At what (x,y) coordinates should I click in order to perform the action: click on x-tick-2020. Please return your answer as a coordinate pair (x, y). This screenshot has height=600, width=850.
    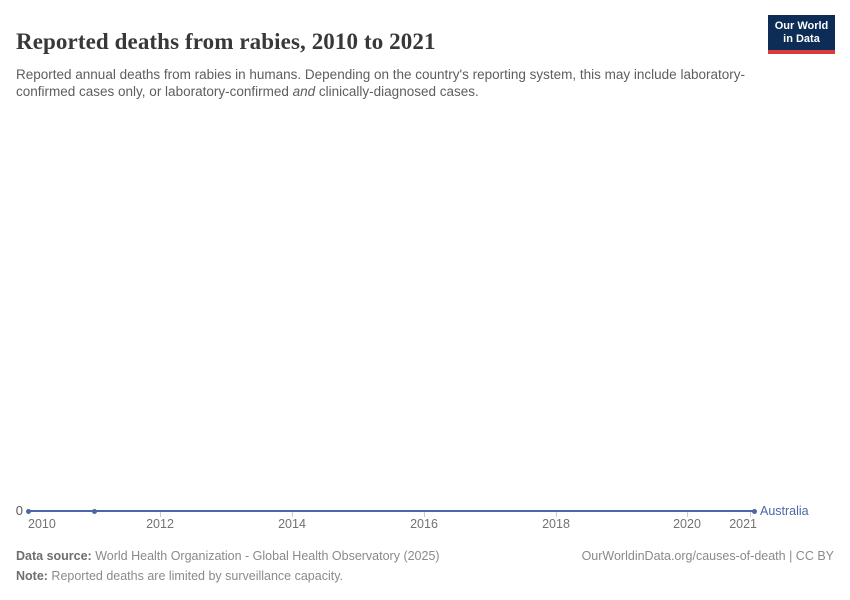
    Looking at the image, I should click on (687, 514).